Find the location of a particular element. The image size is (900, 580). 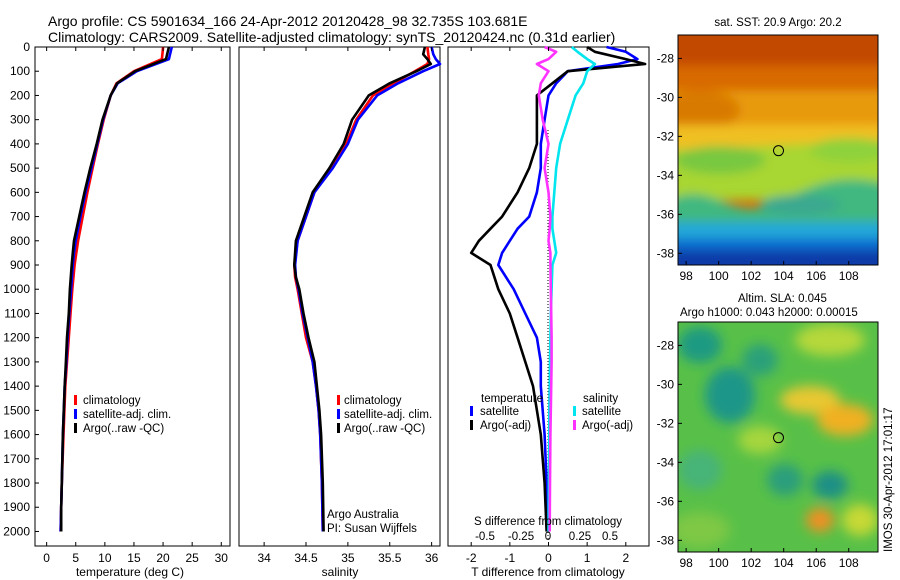

depth-tick-label: 1600 is located at coordinates (16, 435).